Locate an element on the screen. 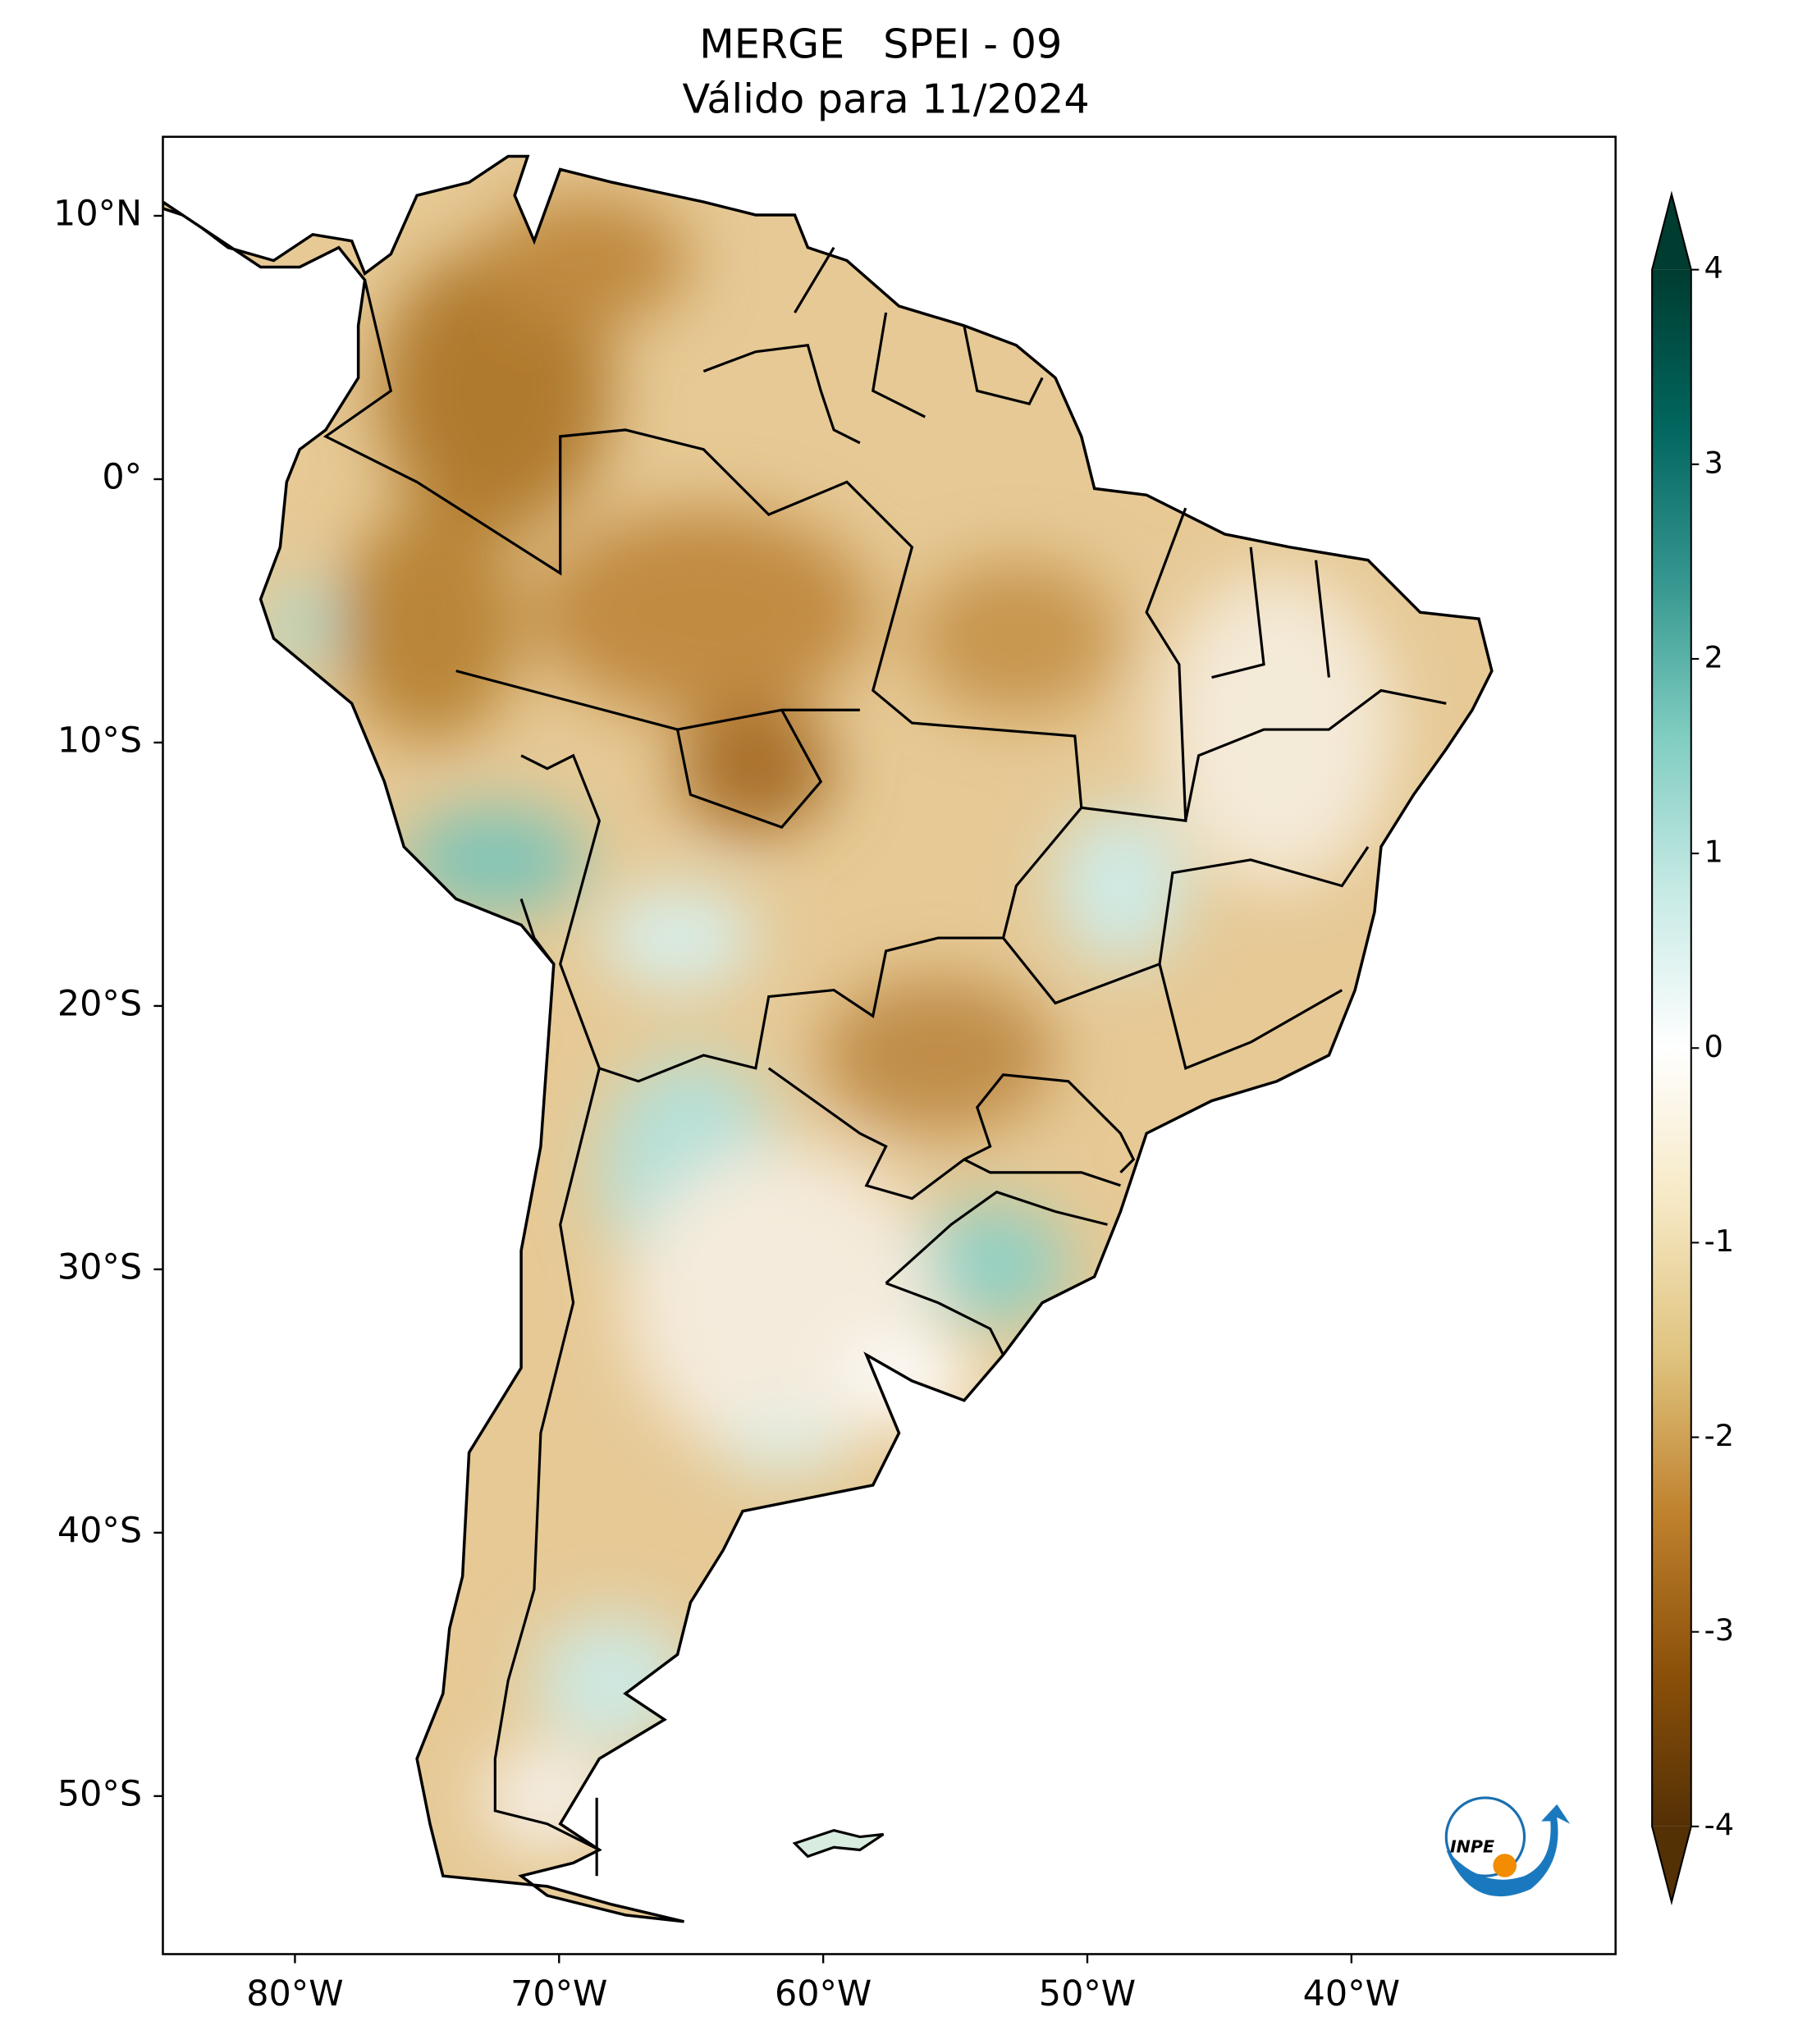  x-tick-label: 40°W is located at coordinates (1351, 1994).